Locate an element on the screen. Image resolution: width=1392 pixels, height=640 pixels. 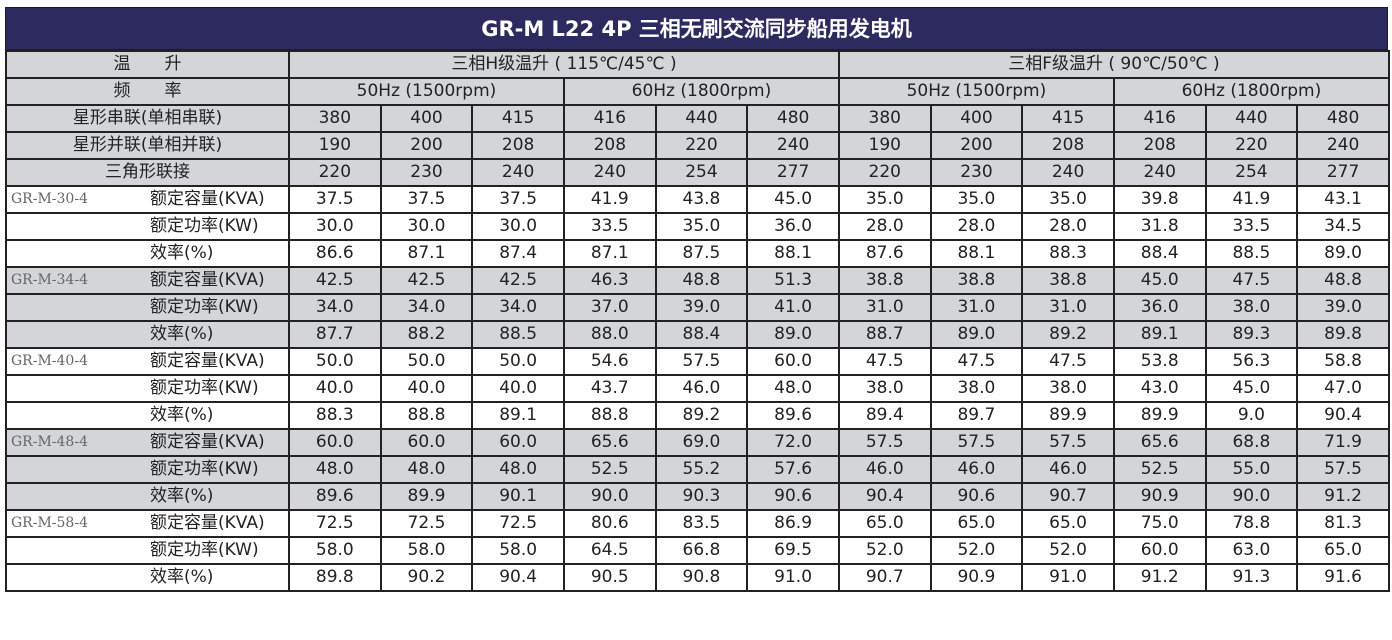
value-cell: 90.8 is located at coordinates (701, 577).